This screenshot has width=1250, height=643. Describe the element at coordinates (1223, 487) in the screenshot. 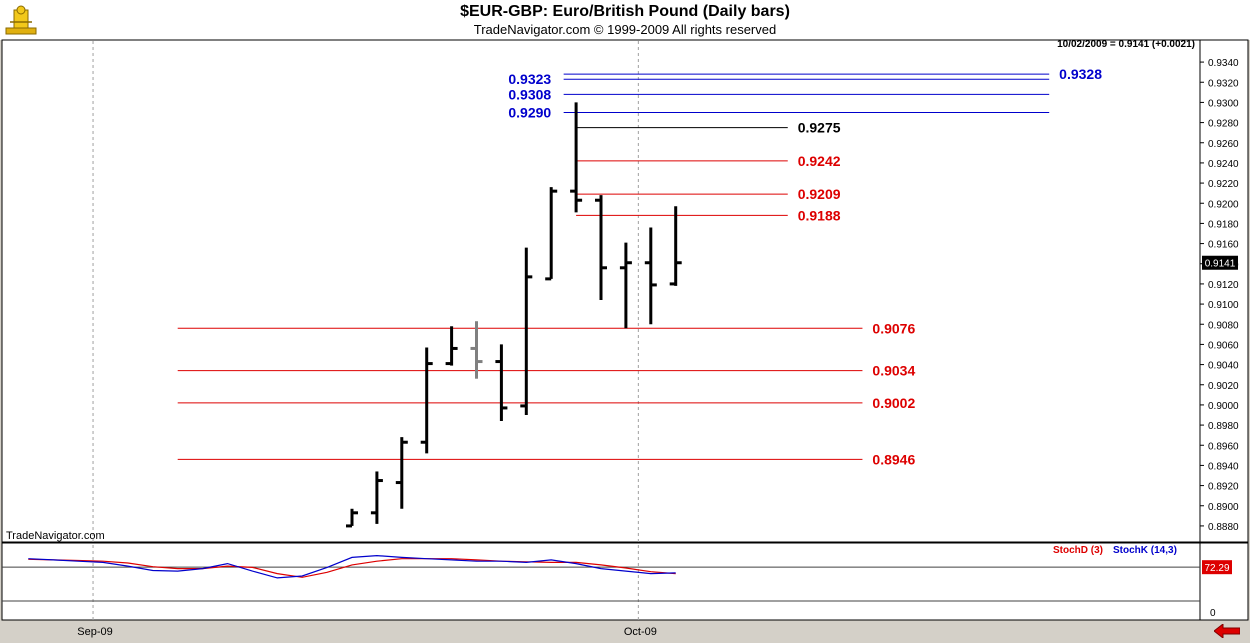

I see `price-axis-label: 0.8920` at that location.